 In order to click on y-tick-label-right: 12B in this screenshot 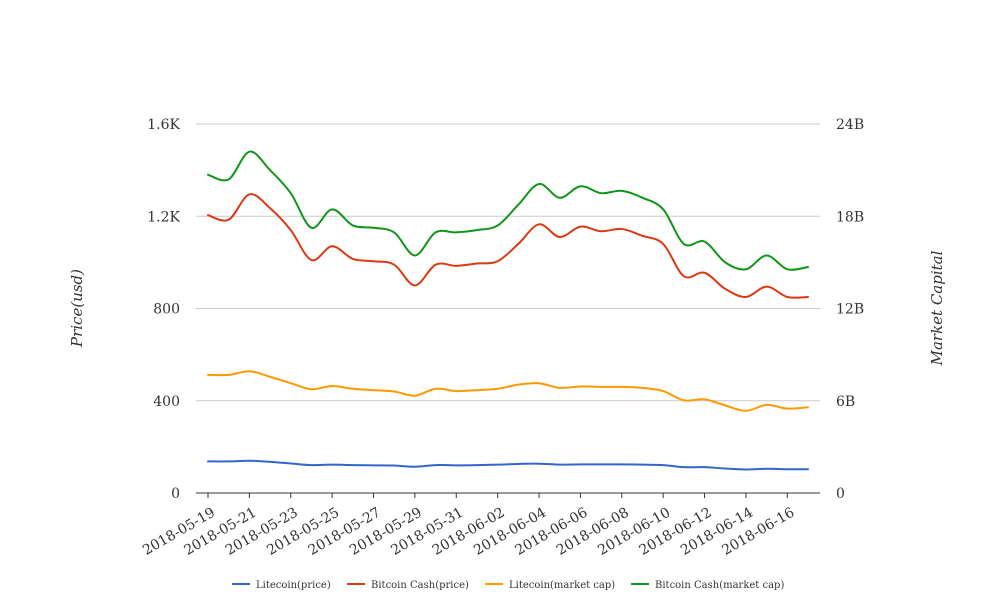, I will do `click(850, 310)`.